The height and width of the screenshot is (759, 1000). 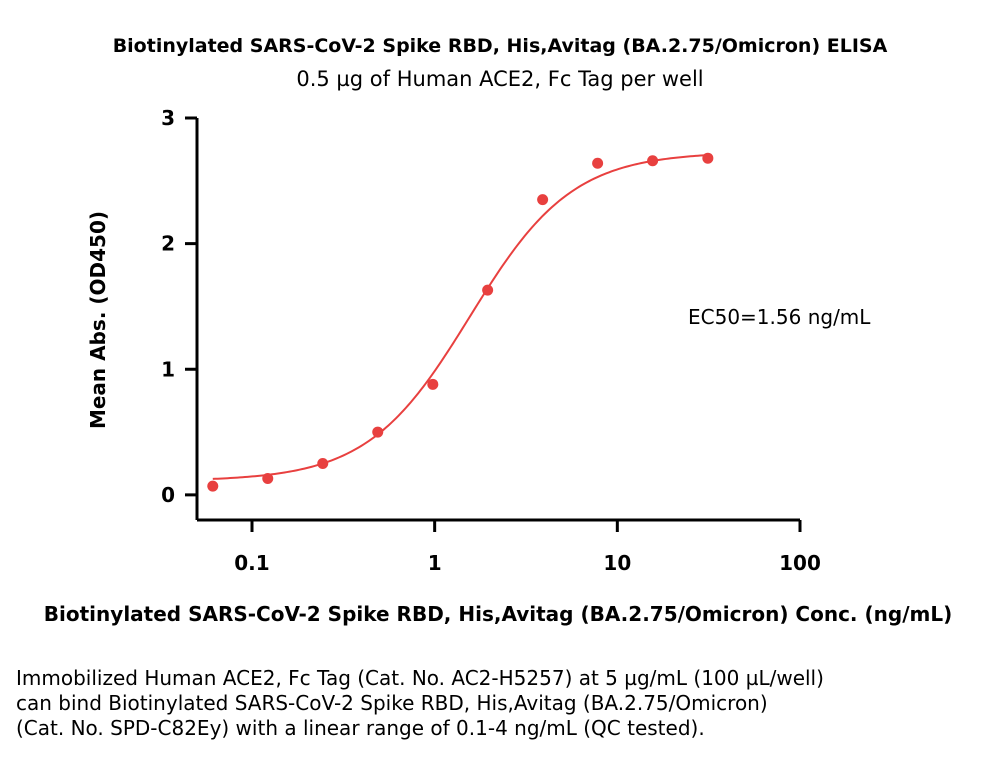 I want to click on x-tick-label: 0.1, so click(x=251, y=563).